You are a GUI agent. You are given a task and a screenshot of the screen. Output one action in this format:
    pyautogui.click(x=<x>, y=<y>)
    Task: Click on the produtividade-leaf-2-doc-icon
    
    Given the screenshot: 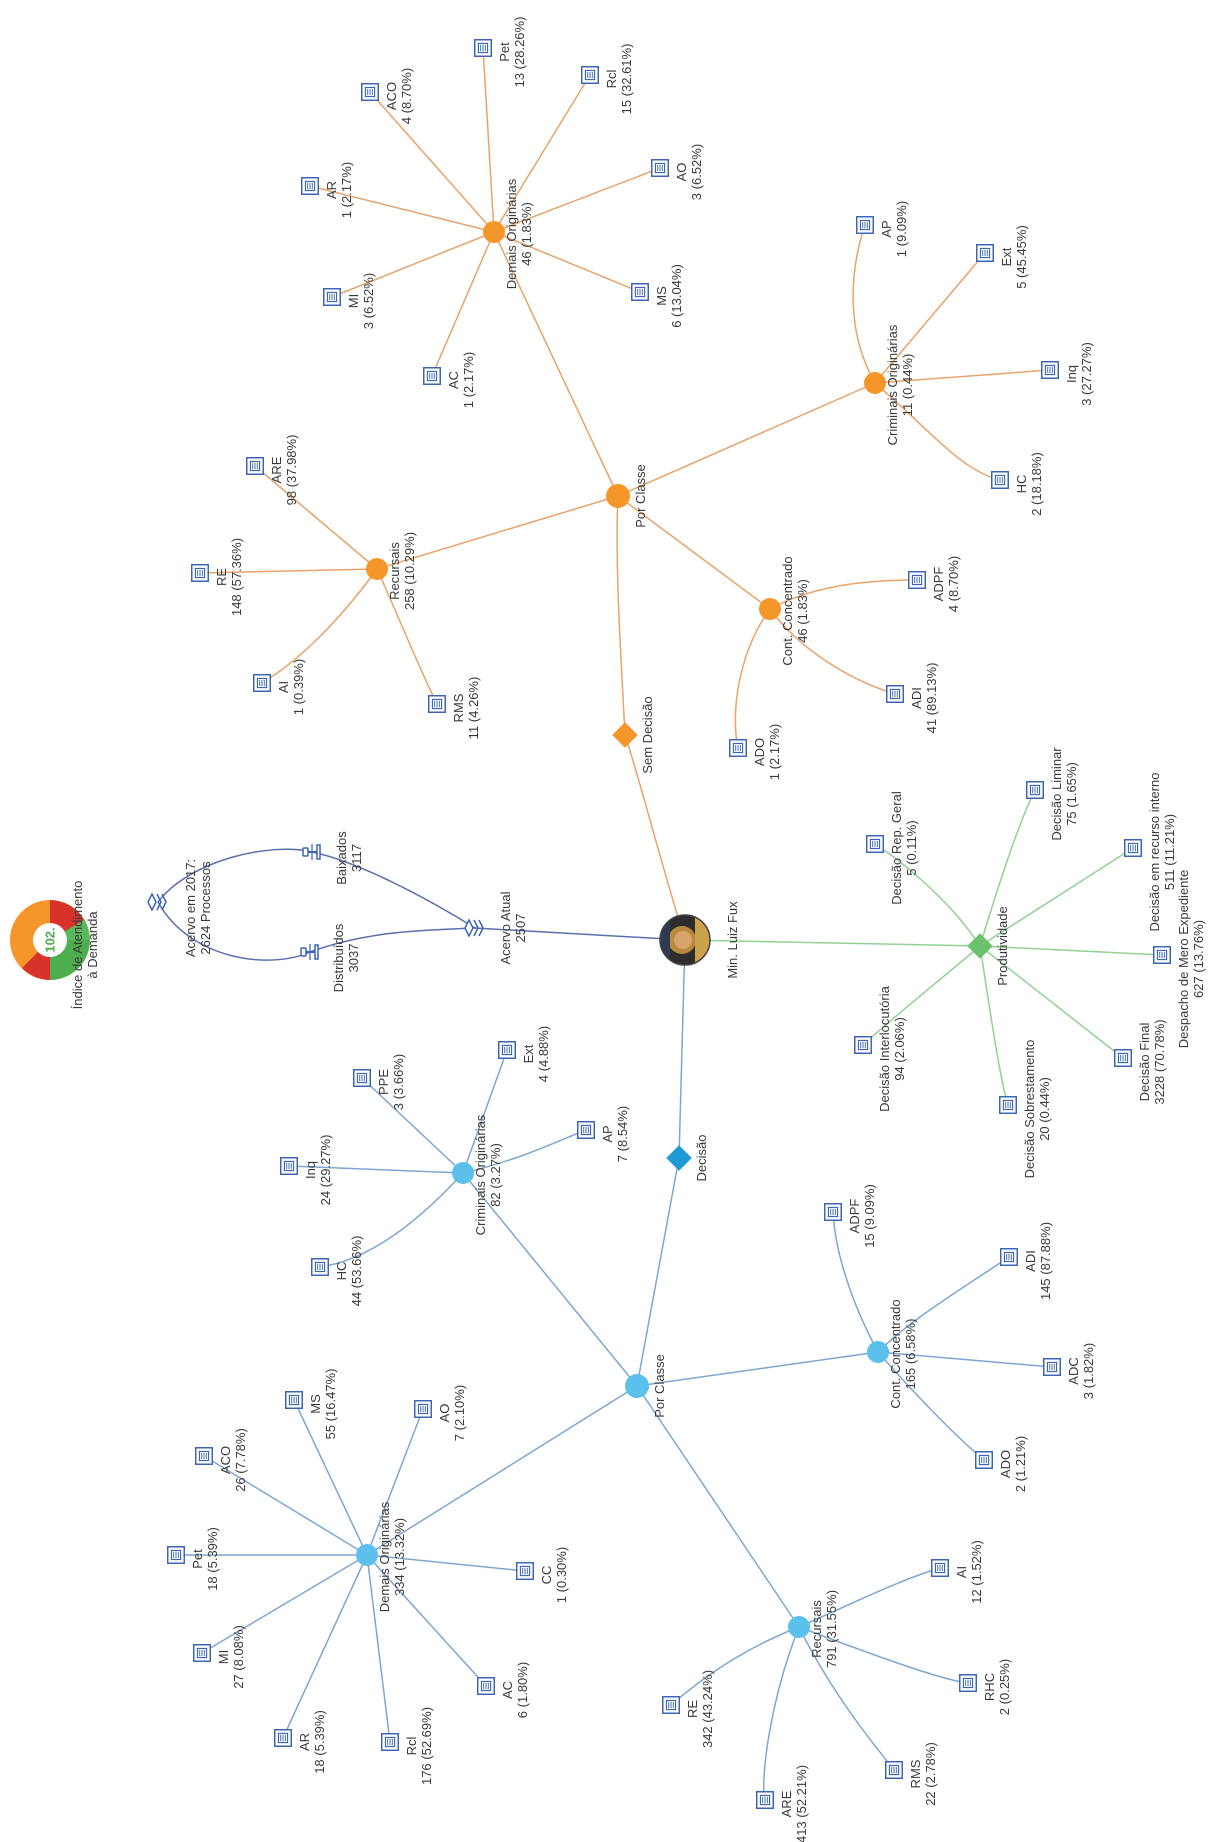 What is the action you would take?
    pyautogui.click(x=1133, y=848)
    